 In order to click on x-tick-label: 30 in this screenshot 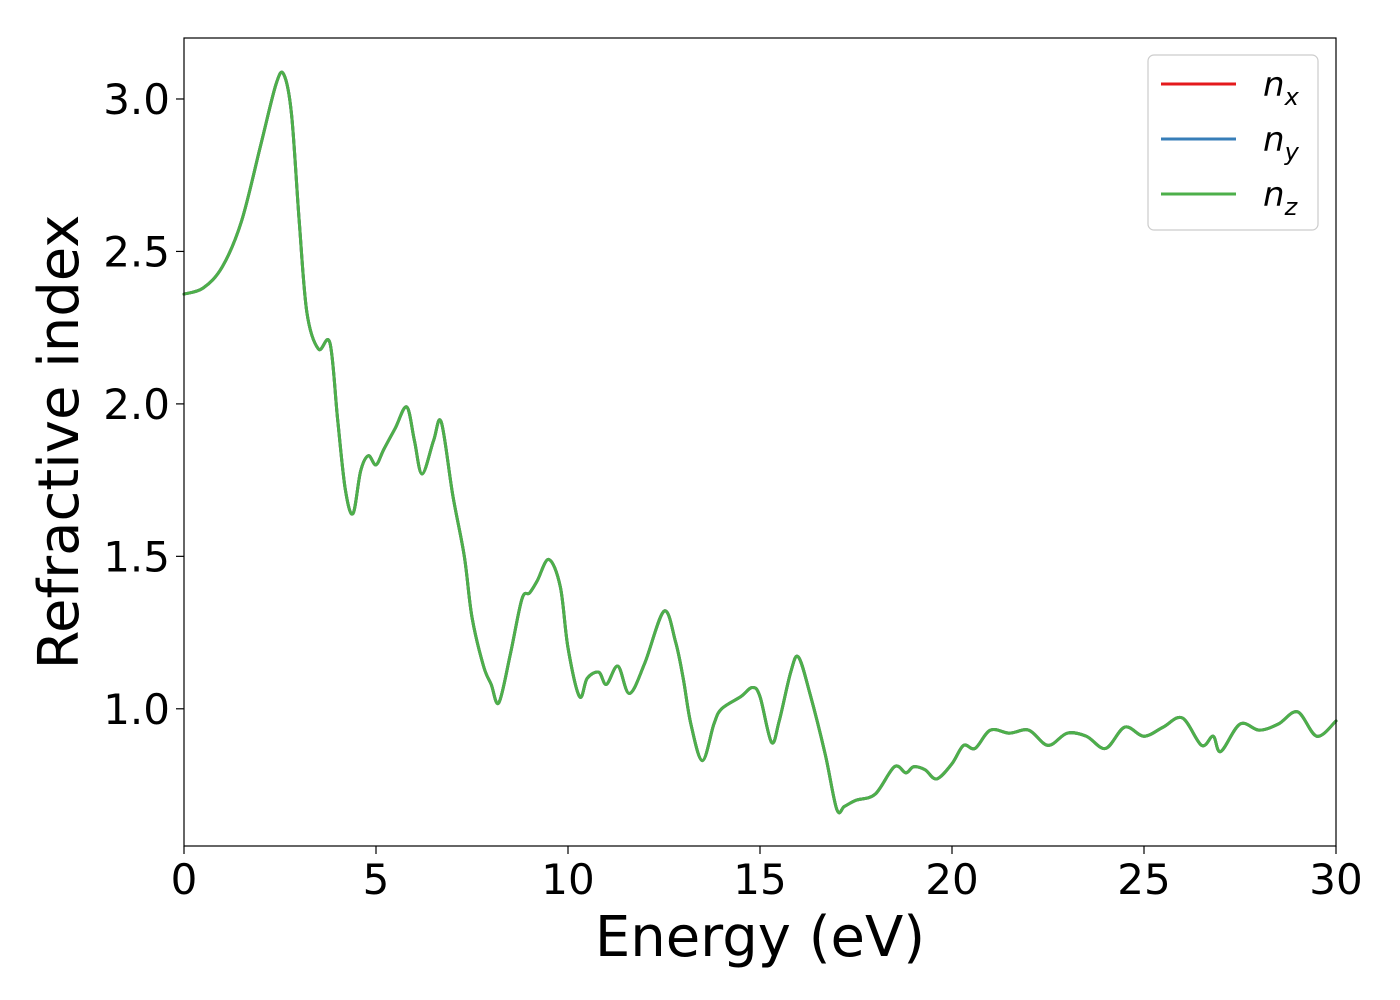, I will do `click(1335, 879)`.